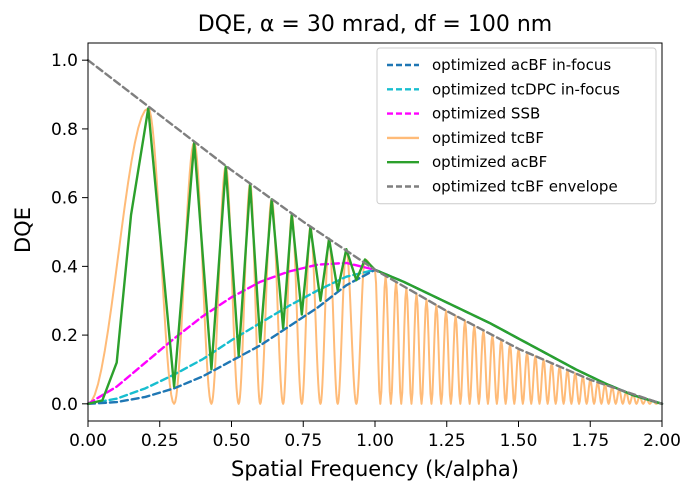 Image resolution: width=698 pixels, height=495 pixels. What do you see at coordinates (231, 333) in the screenshot?
I see `series-line-optimized-ssb` at bounding box center [231, 333].